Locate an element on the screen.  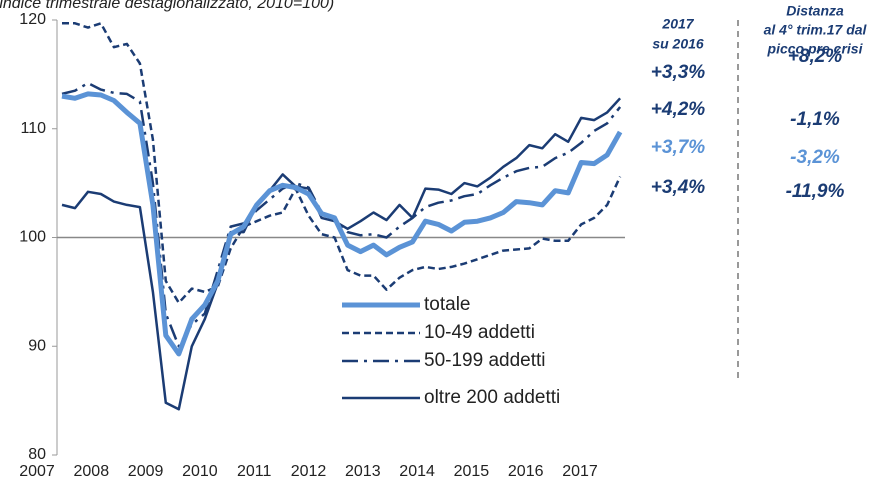
table-header: Distanza is located at coordinates (815, 11).